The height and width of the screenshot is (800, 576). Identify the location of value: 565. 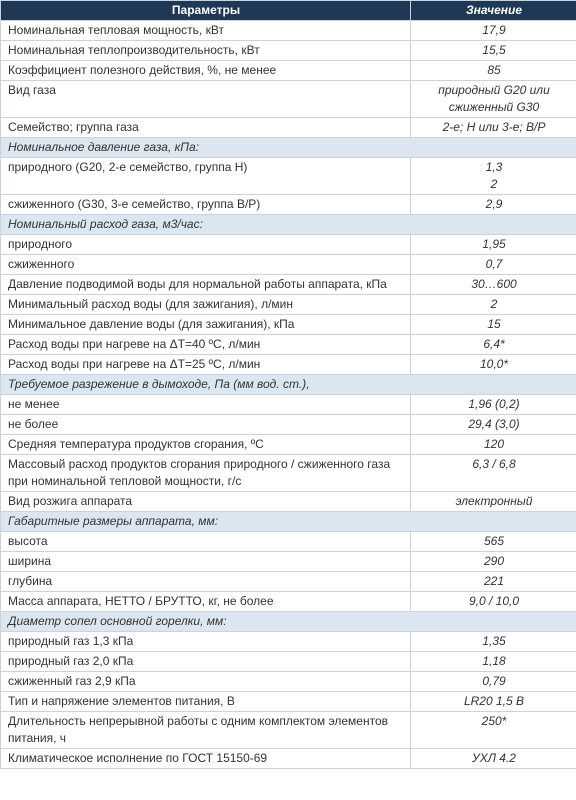
(494, 541).